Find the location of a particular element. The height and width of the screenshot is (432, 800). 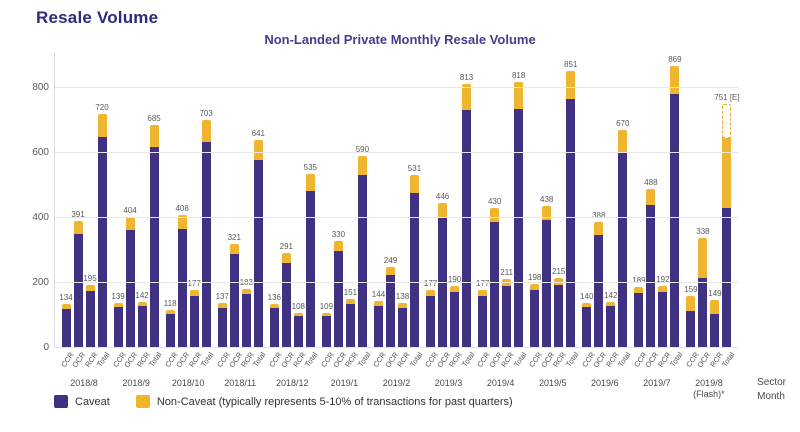

x-axis-title: Sector Month is located at coordinates (771, 389).